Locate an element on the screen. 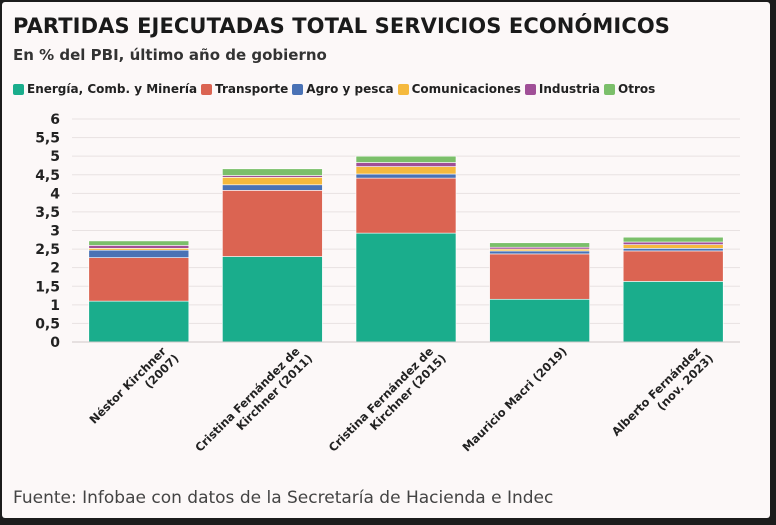 The height and width of the screenshot is (525, 776). y-tick-label: 5 is located at coordinates (55, 157).